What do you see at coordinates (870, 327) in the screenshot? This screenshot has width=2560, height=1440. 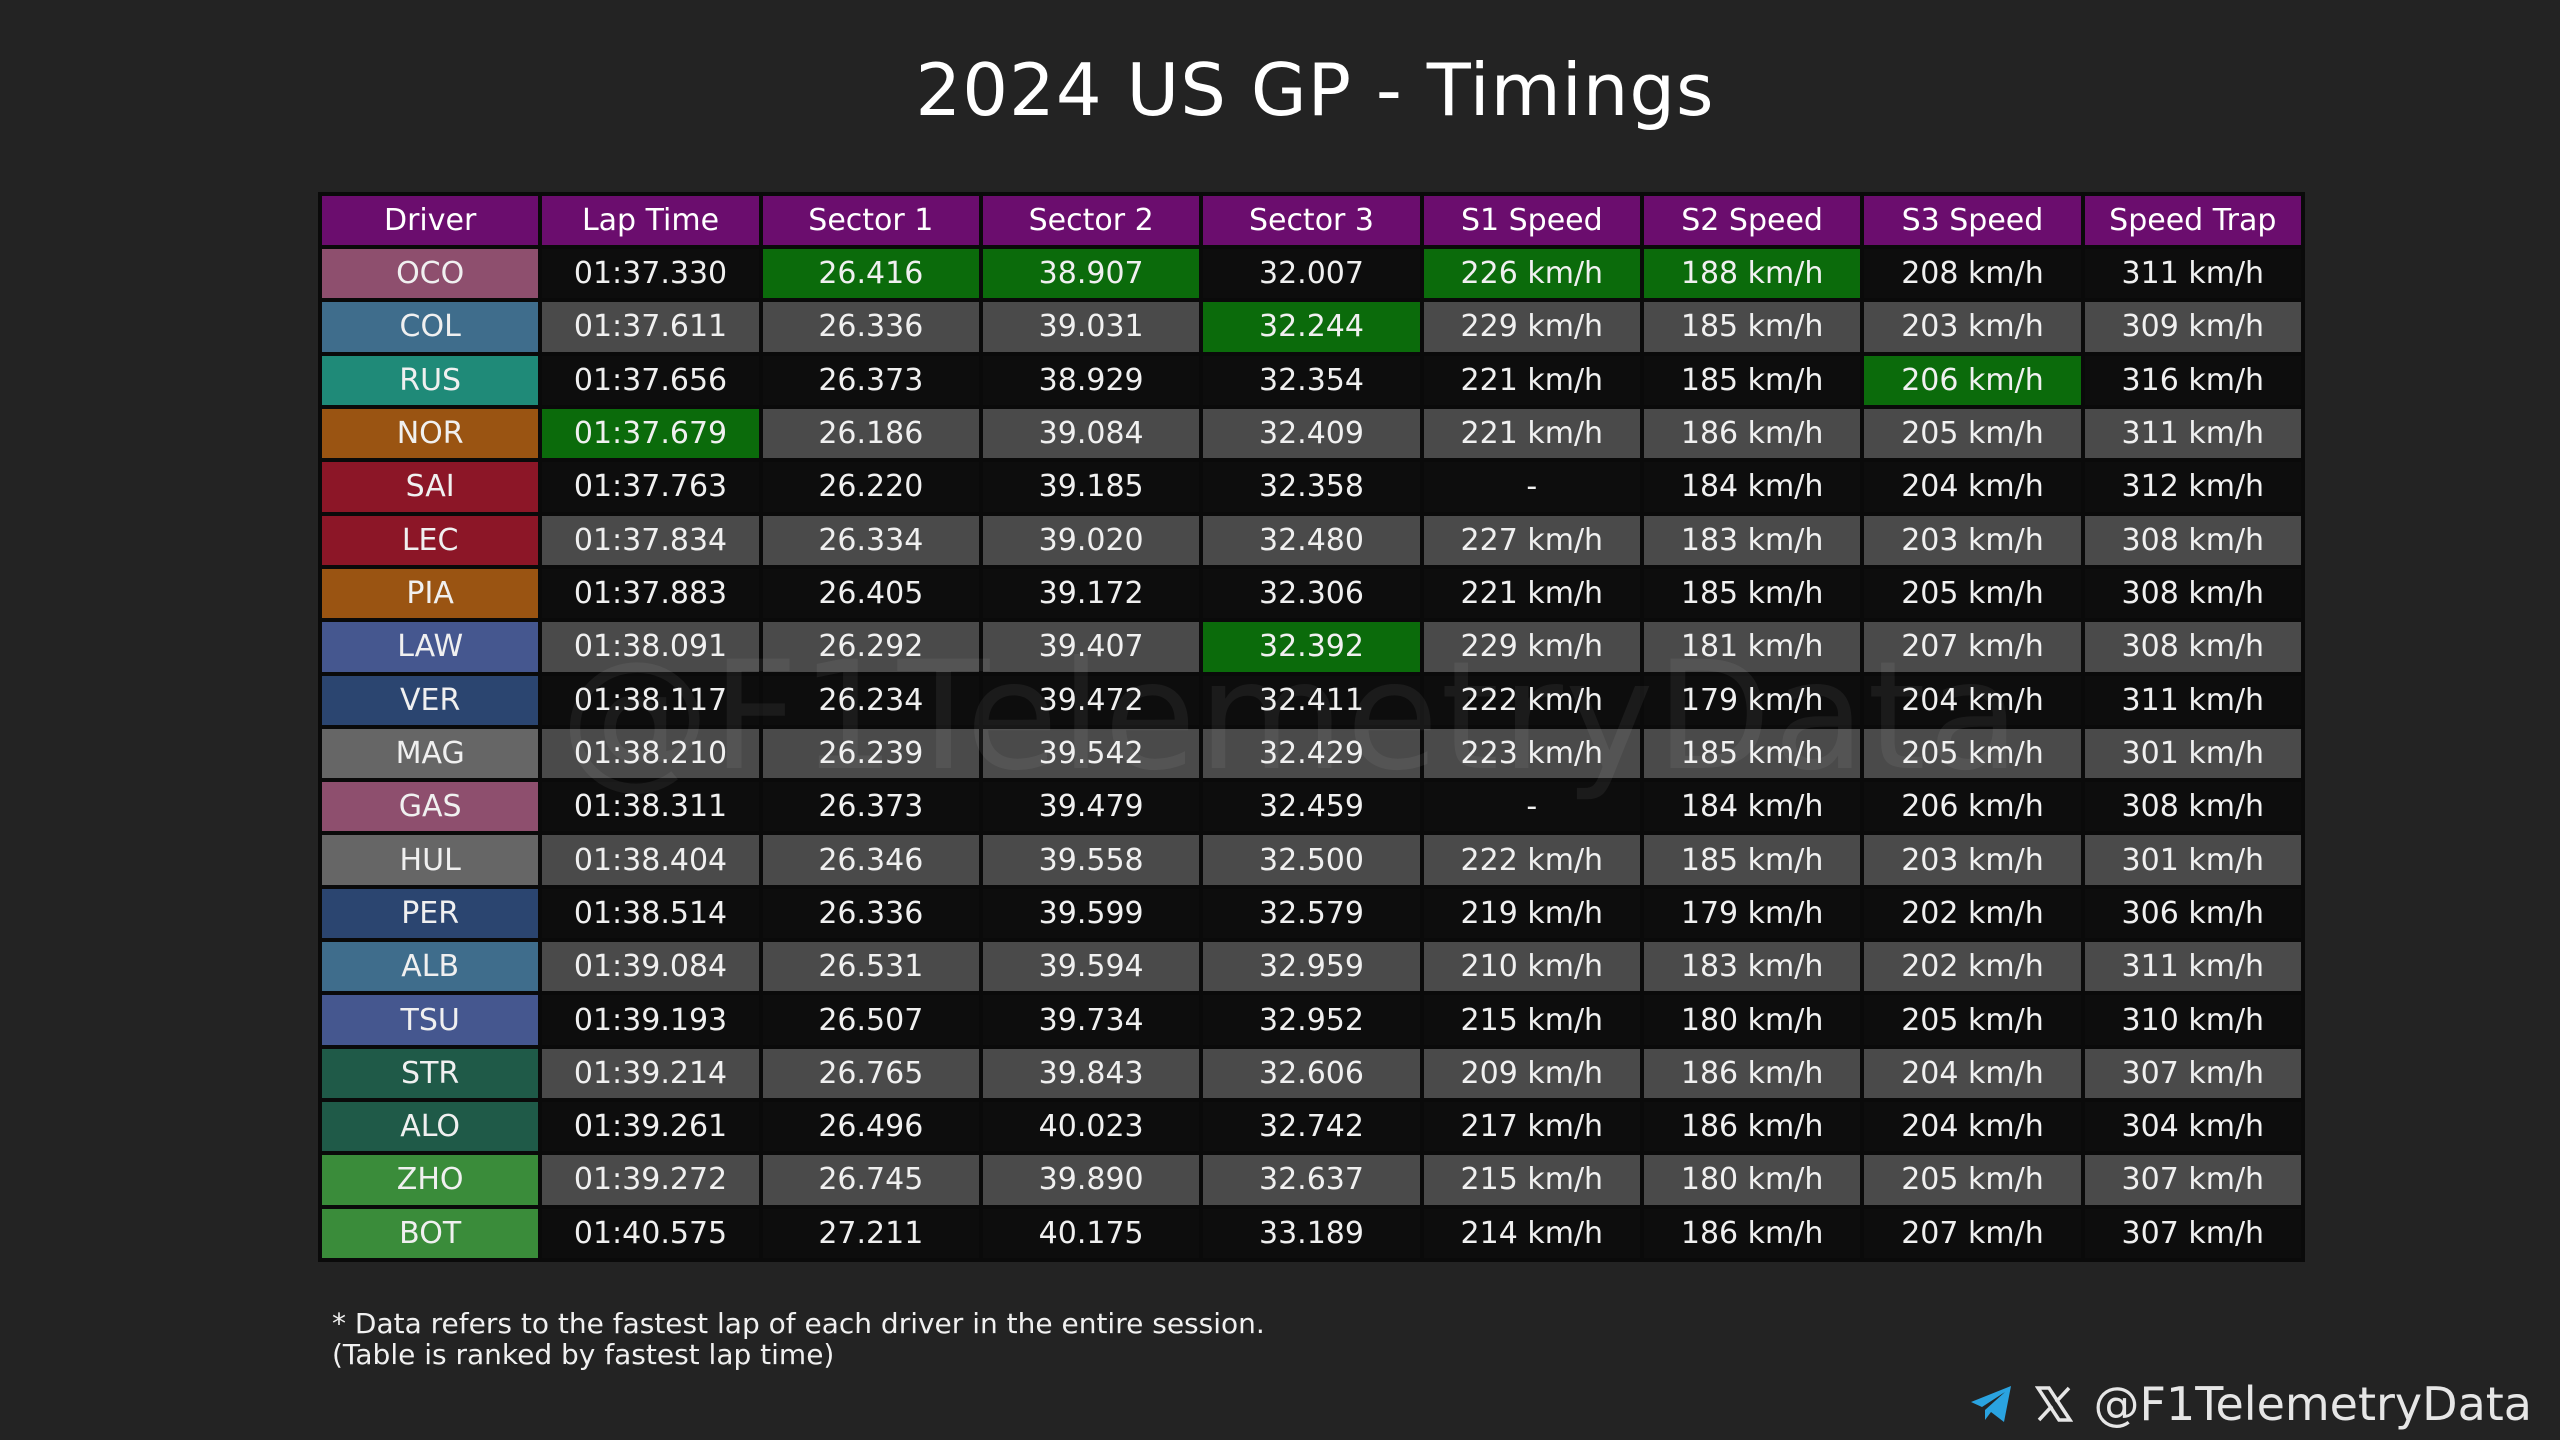 I see `value-cell: 26.336` at bounding box center [870, 327].